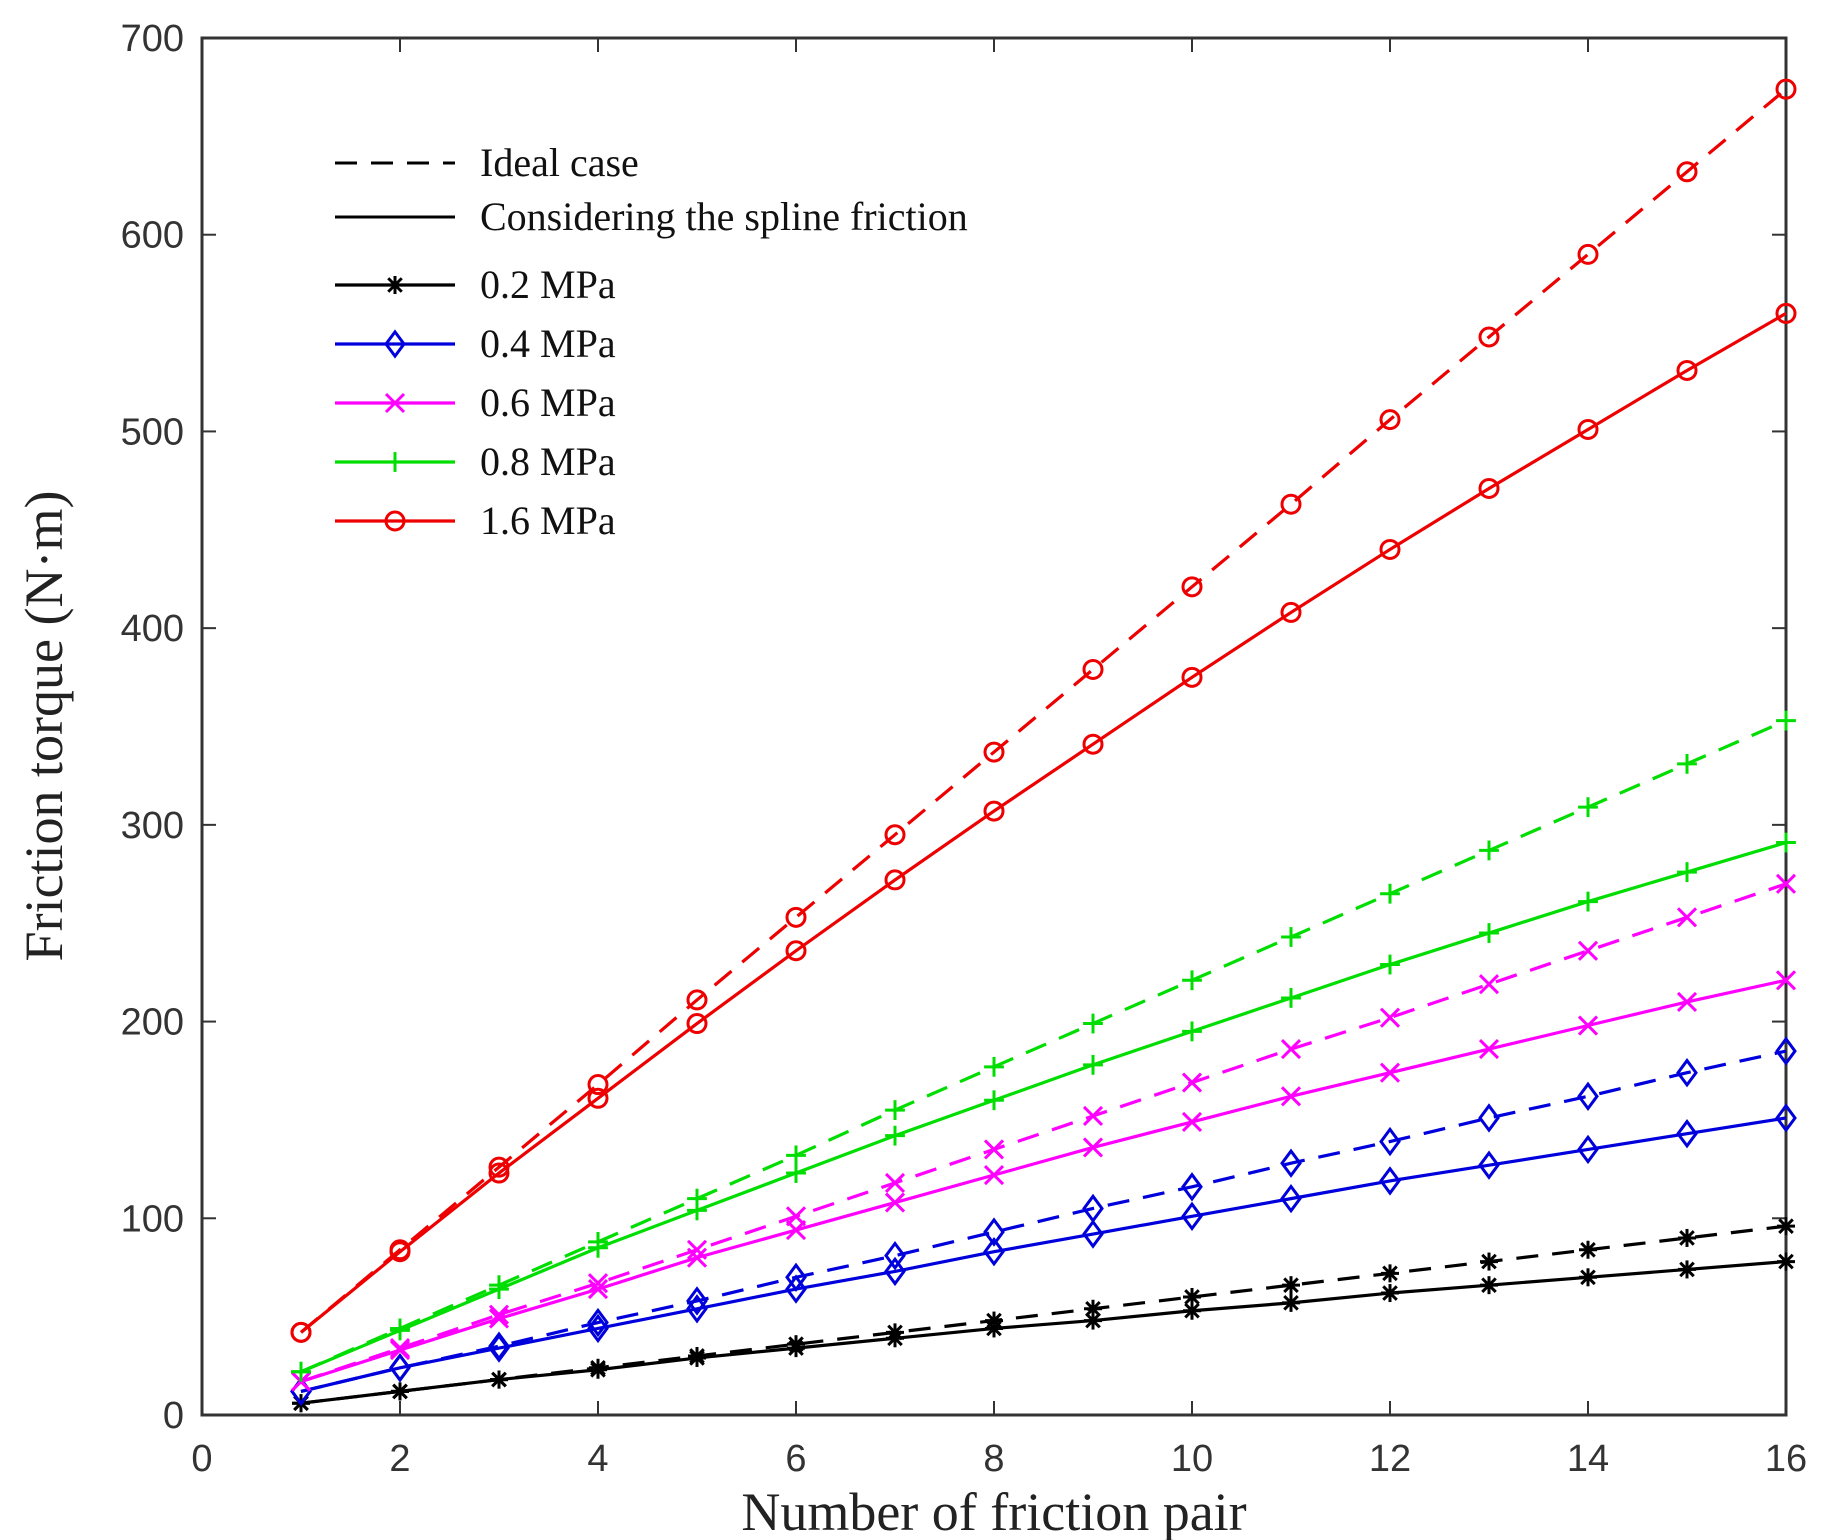  I want to click on x-tick-label: 10, so click(1192, 1459).